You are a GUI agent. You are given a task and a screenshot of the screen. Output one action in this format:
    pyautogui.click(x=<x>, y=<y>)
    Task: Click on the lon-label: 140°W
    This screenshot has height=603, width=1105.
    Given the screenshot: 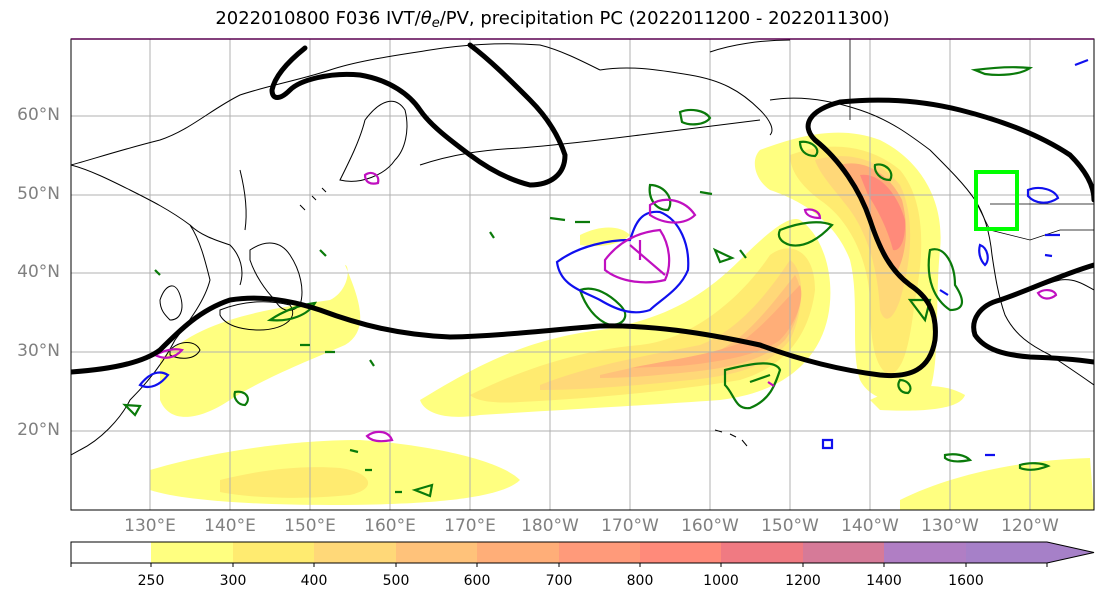 What is the action you would take?
    pyautogui.click(x=870, y=526)
    